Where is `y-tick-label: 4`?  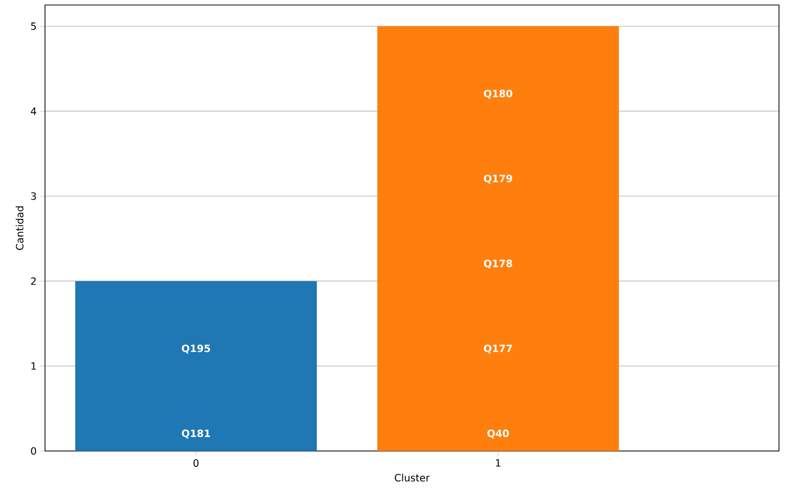 y-tick-label: 4 is located at coordinates (33, 111).